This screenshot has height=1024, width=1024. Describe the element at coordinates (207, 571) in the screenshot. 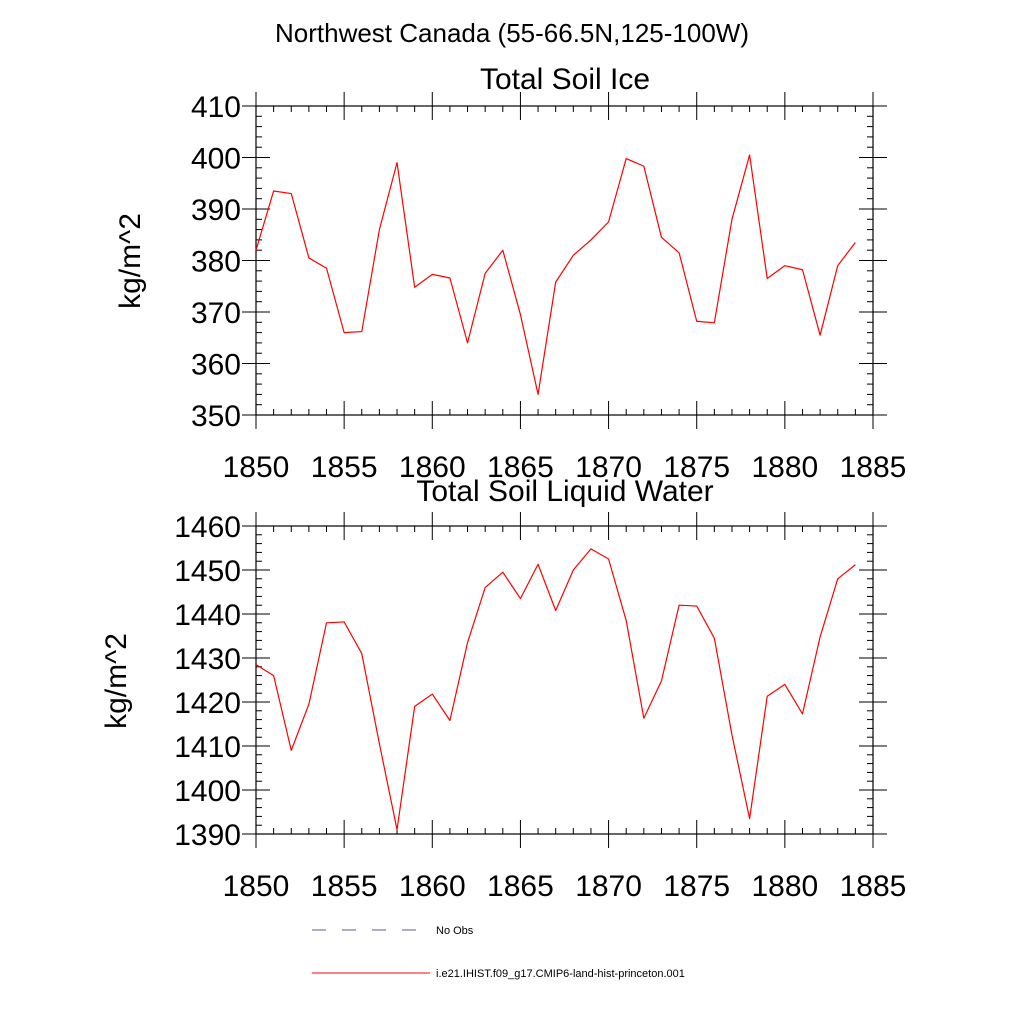

I see `y-tick-label: 1450` at that location.